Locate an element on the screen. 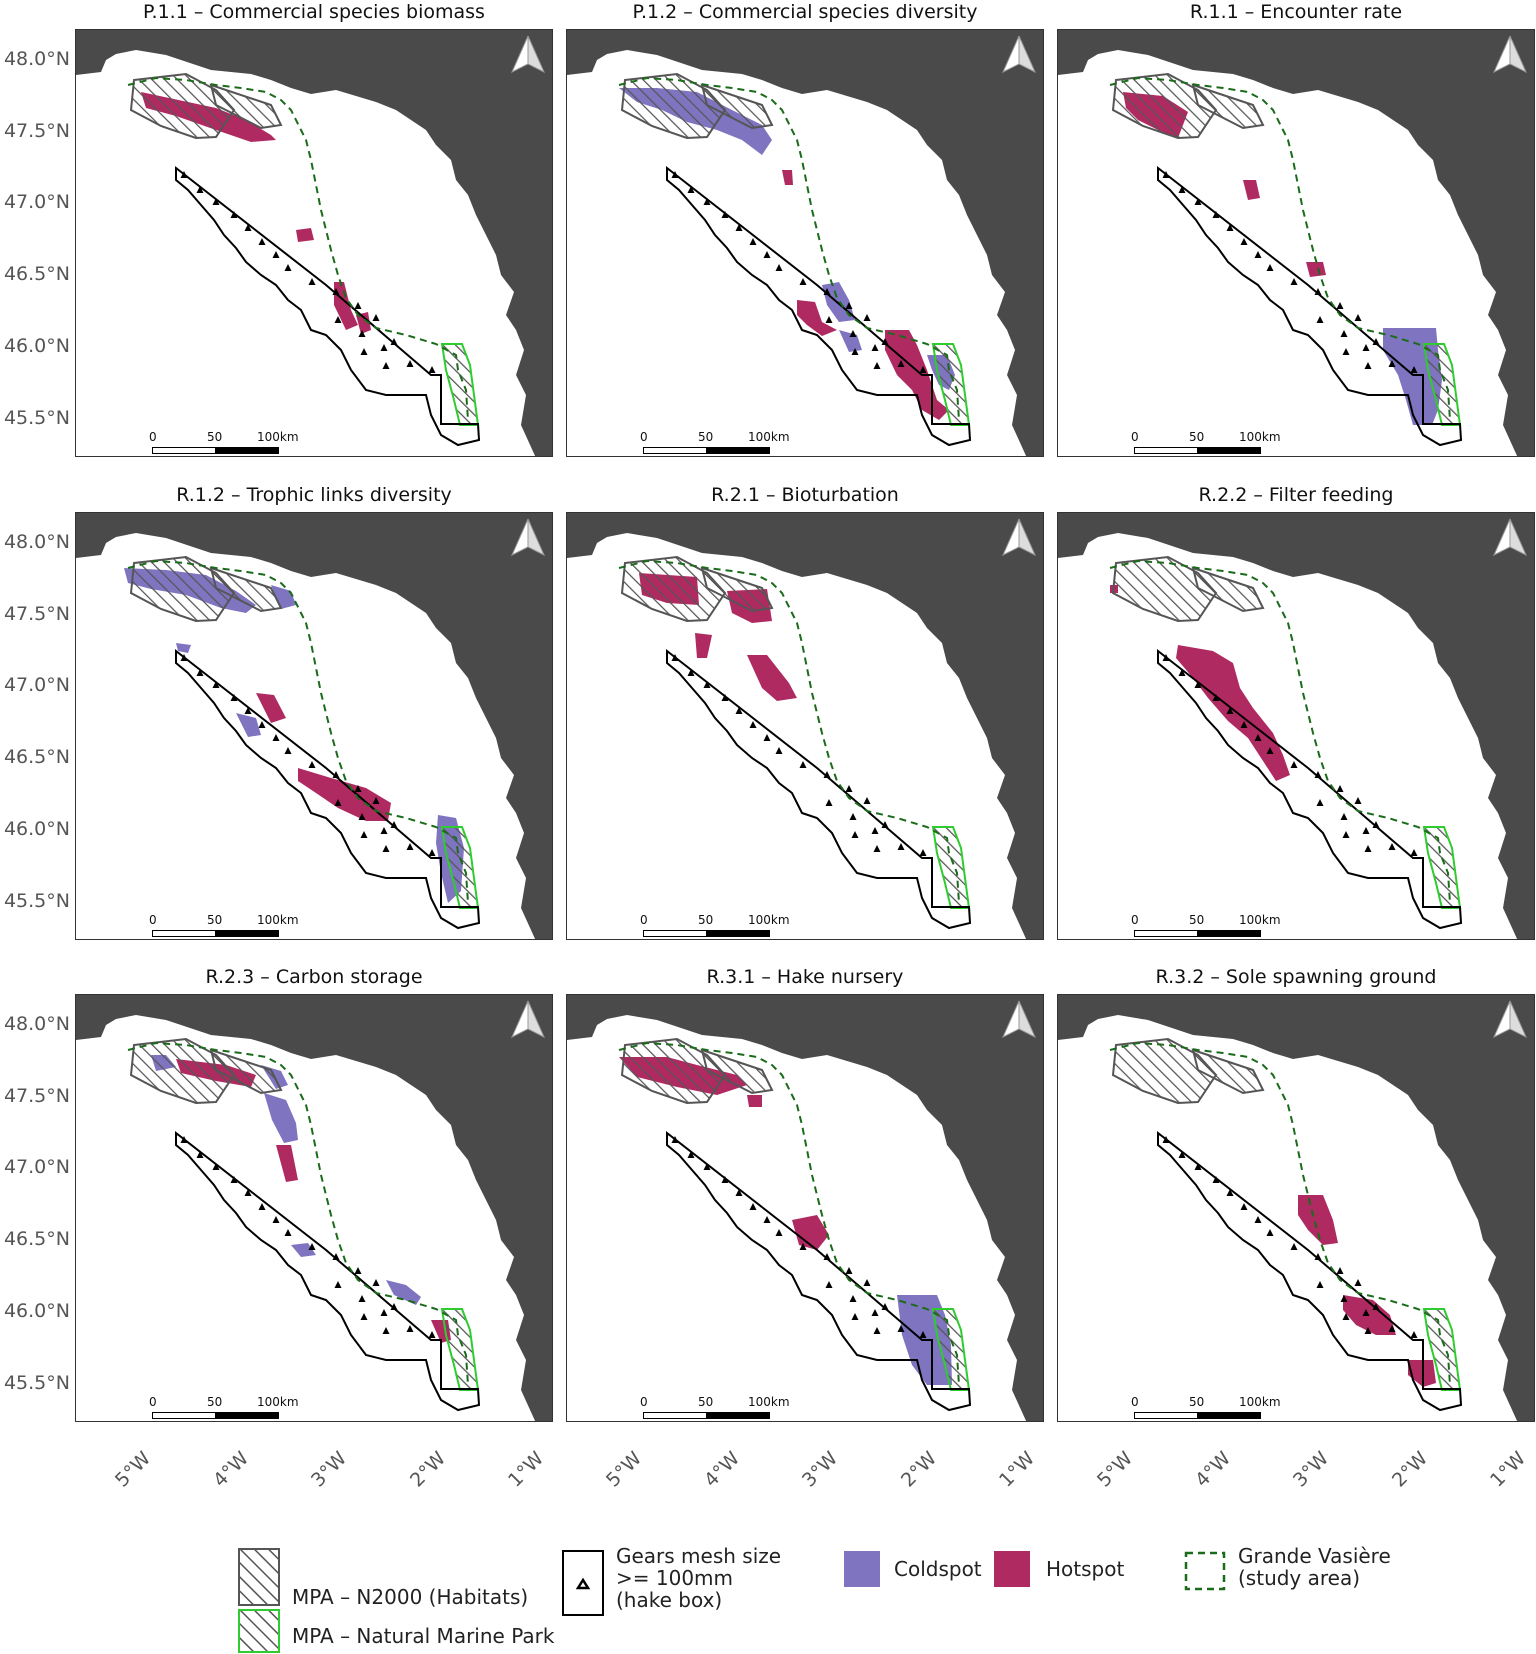 The height and width of the screenshot is (1654, 1536). legend-gv-label: Grande Vasière (study area) is located at coordinates (1314, 1567).